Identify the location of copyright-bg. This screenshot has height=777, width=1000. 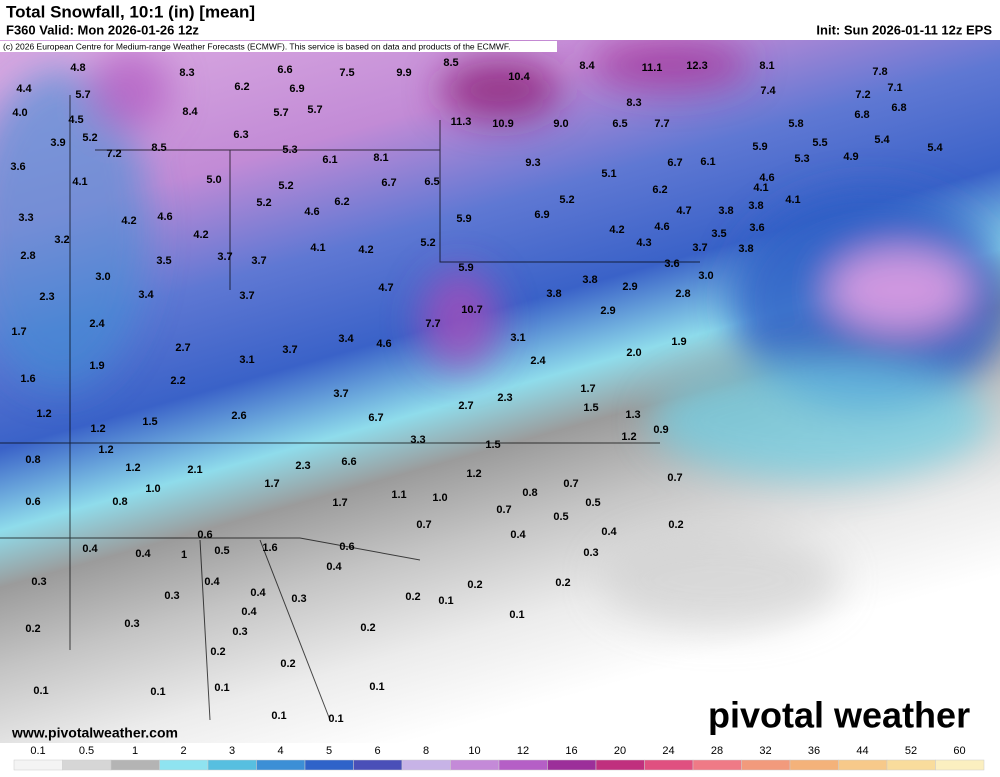
(278, 46).